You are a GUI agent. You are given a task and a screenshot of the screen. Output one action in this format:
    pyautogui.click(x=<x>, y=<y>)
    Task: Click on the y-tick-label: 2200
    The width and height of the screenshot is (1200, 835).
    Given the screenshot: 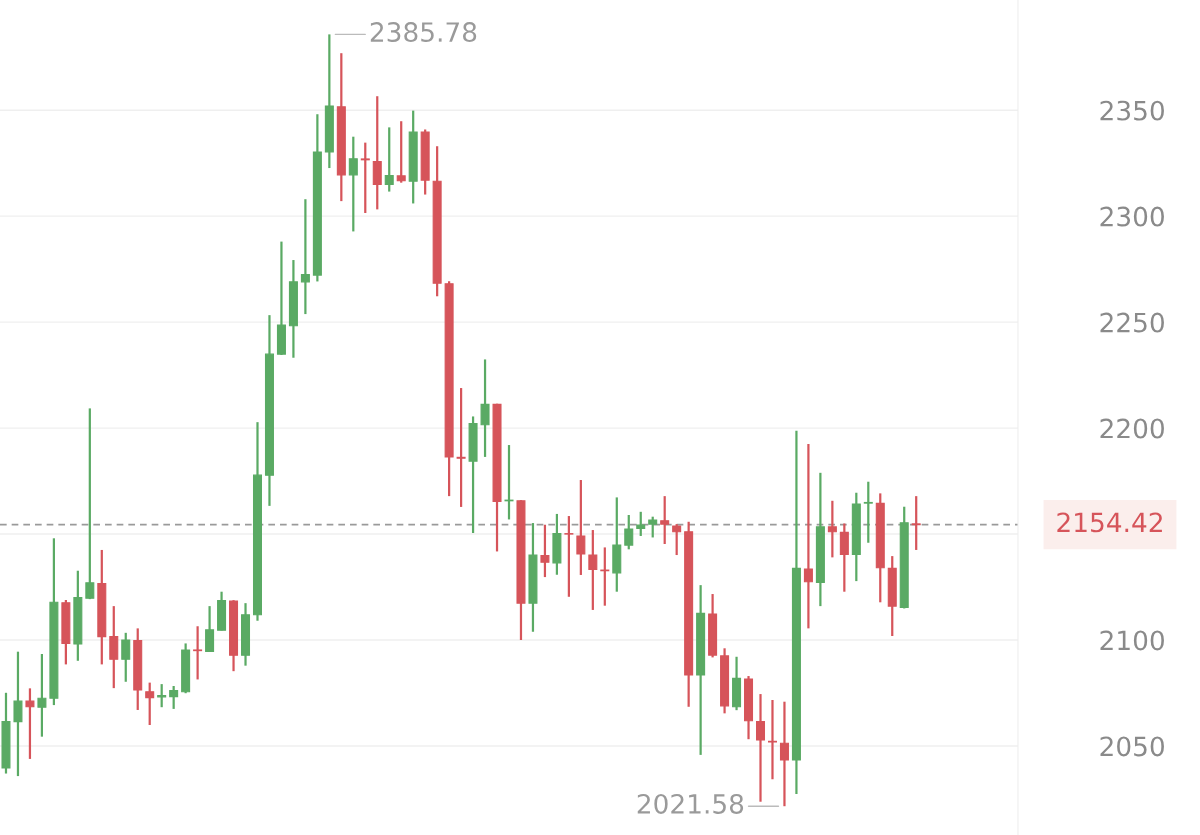 What is the action you would take?
    pyautogui.click(x=1132, y=428)
    